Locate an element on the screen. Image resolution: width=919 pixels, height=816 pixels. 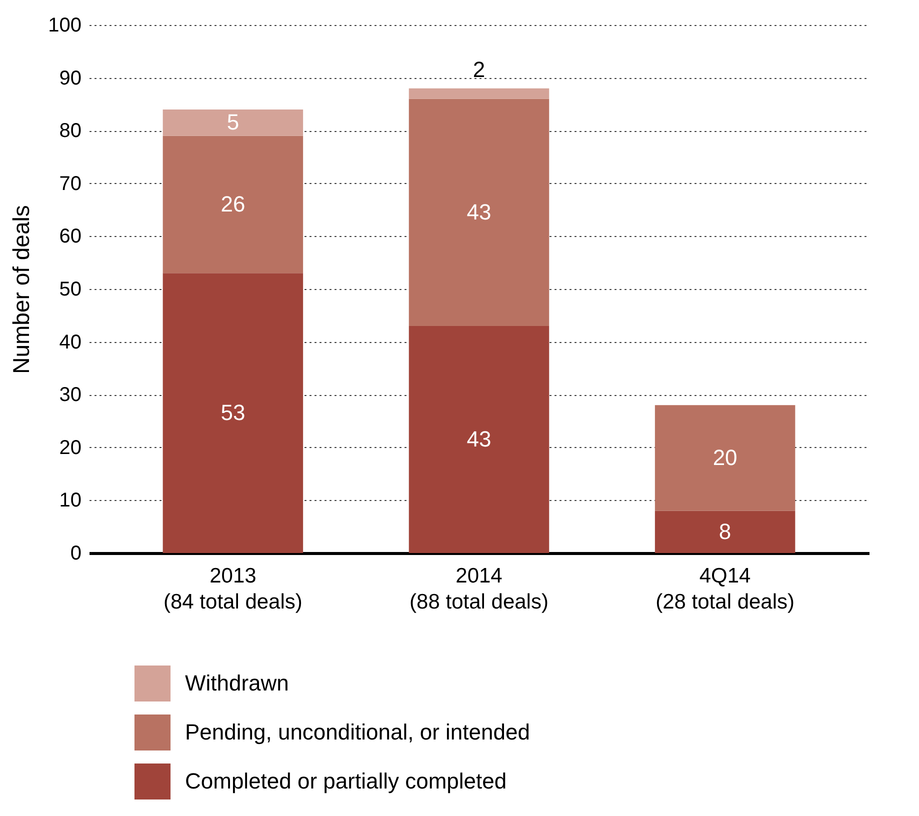
y-tick-label: 90 is located at coordinates (70, 78).